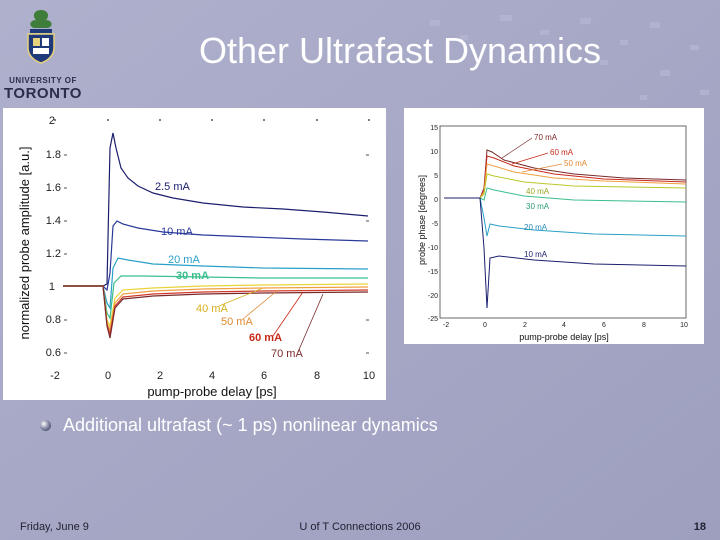 The image size is (720, 540). What do you see at coordinates (53, 320) in the screenshot?
I see `y-tick: 0.8` at bounding box center [53, 320].